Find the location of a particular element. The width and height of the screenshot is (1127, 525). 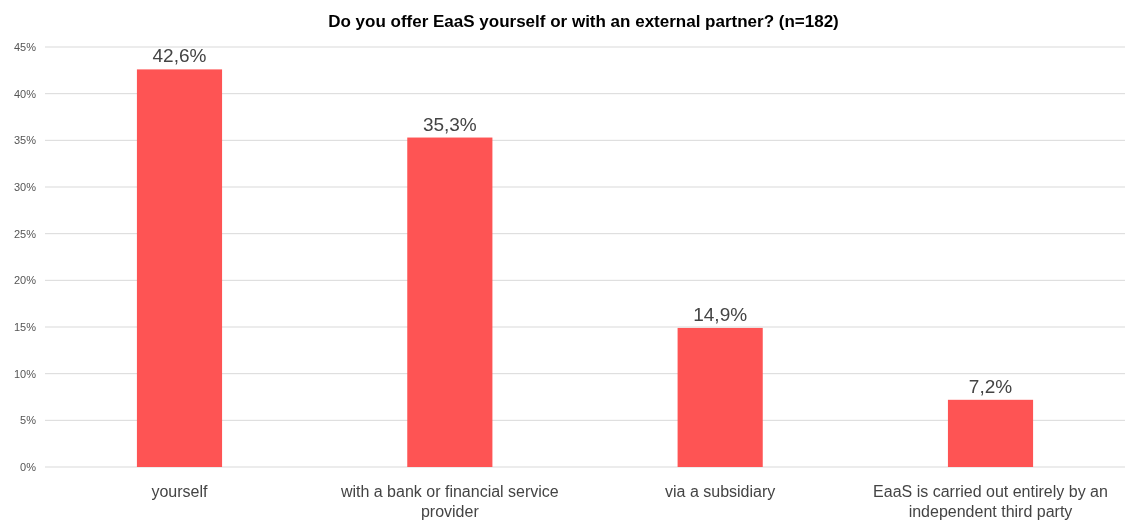

y-tick-label: 15% is located at coordinates (25, 326).